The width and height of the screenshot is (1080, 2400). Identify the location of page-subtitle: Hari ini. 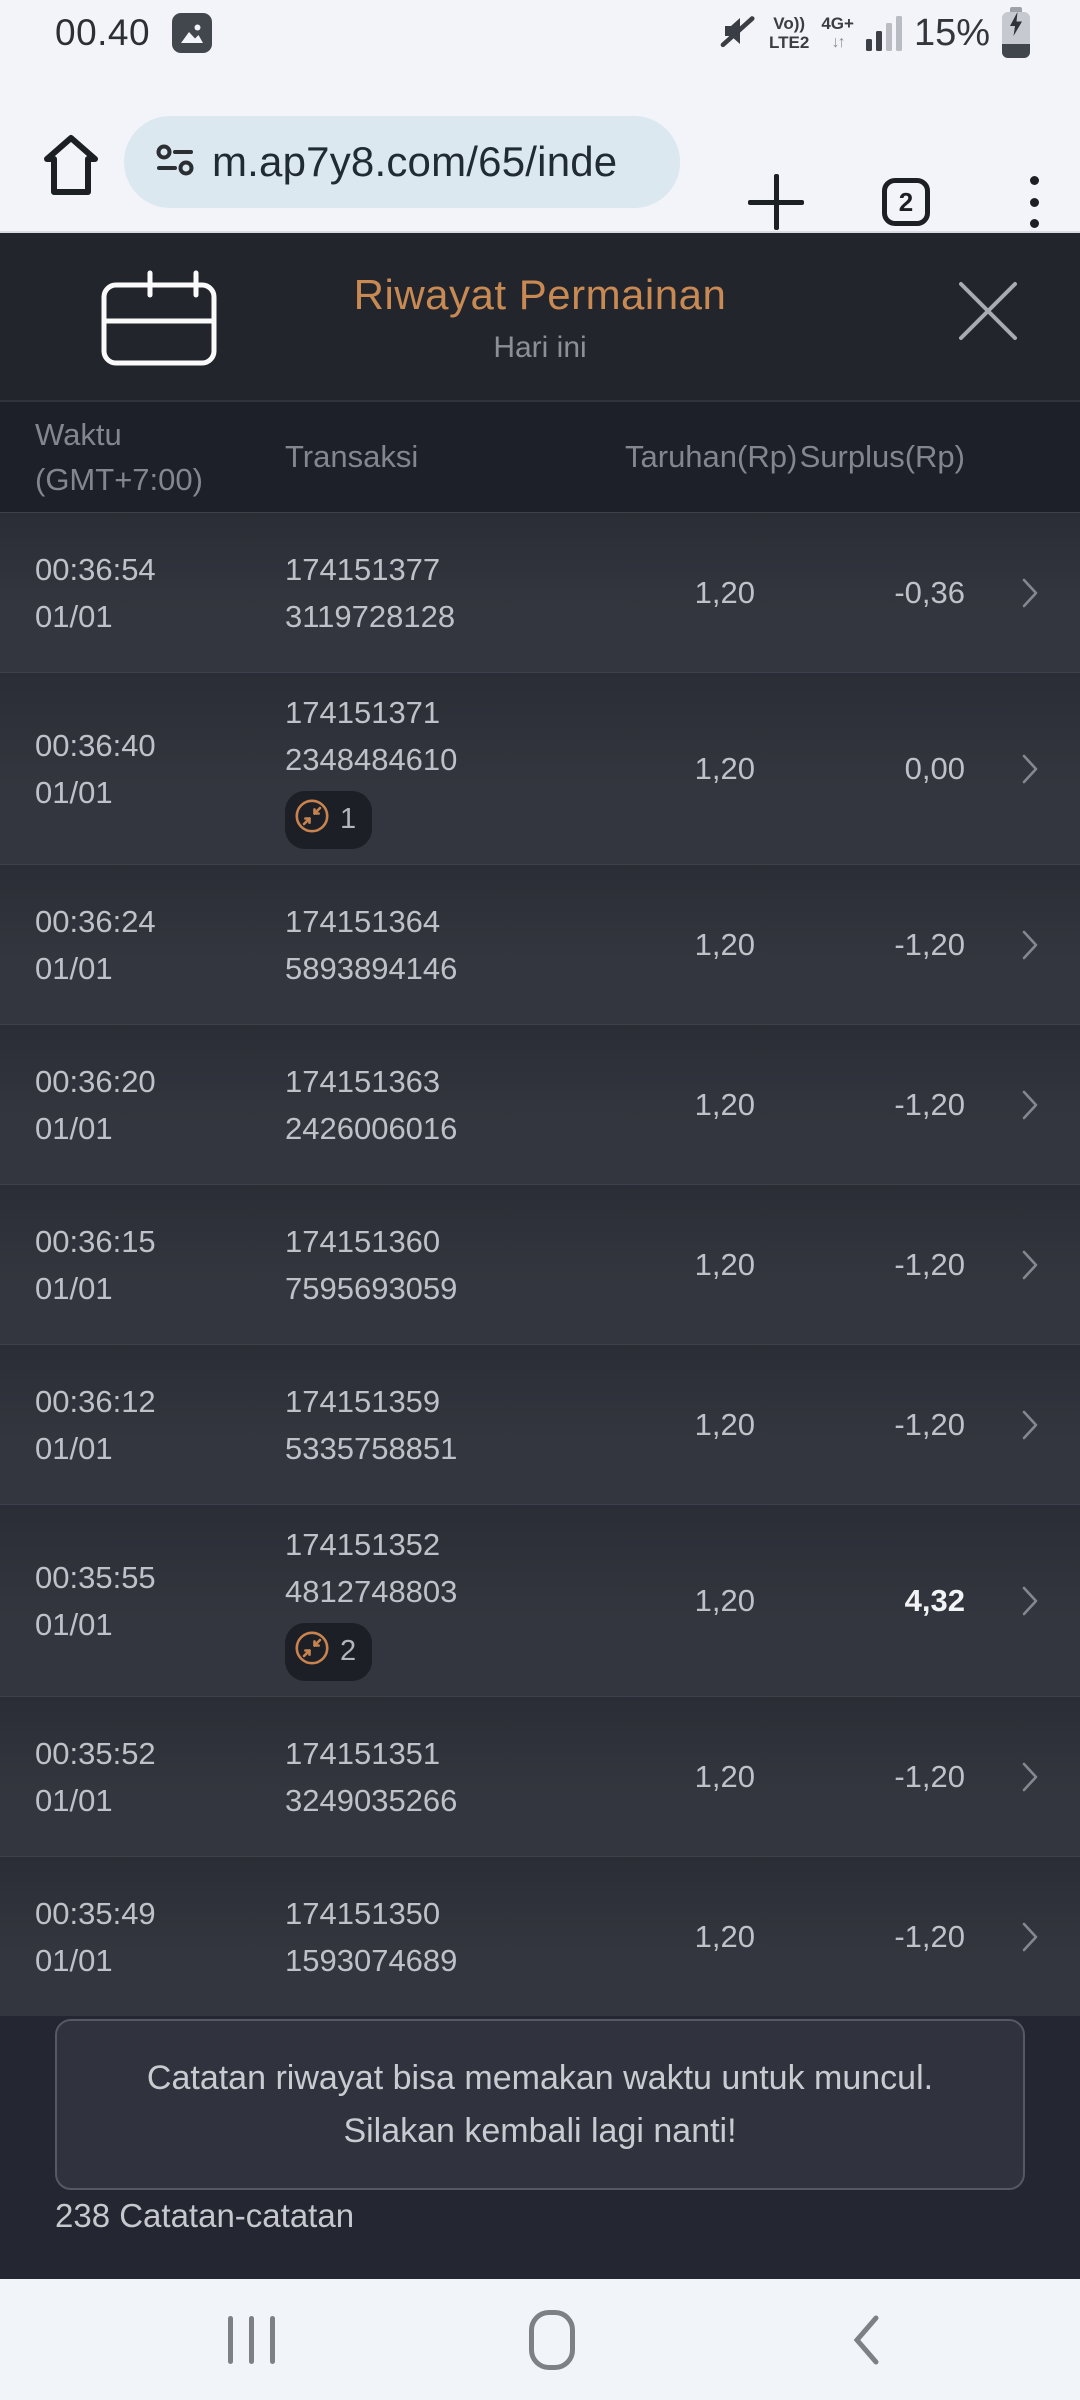
(540, 347).